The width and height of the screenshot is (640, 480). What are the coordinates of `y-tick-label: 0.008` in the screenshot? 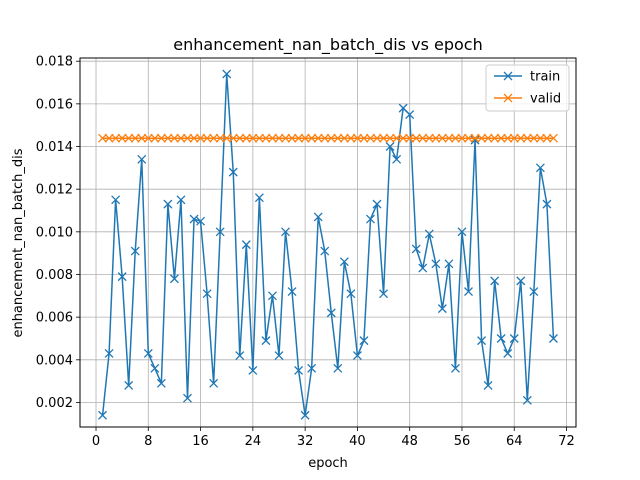 It's located at (54, 275).